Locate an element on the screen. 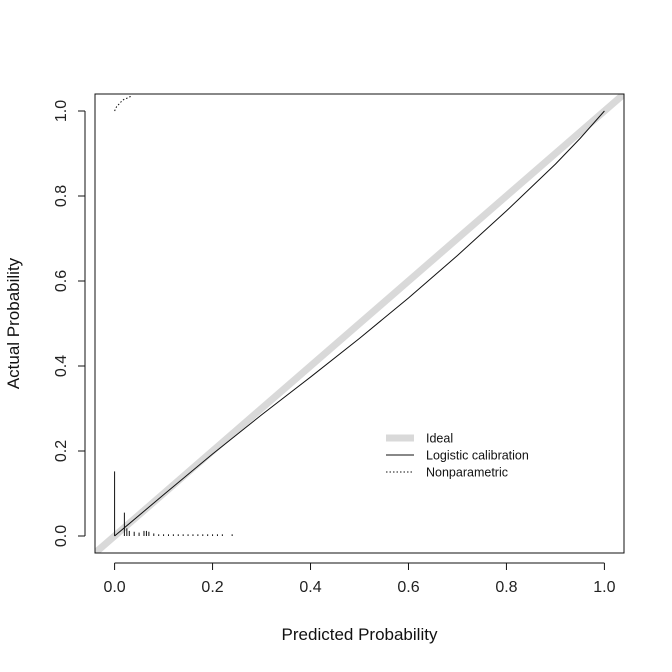 This screenshot has height=672, width=672. y-tick-label: 1.0 is located at coordinates (61, 111).